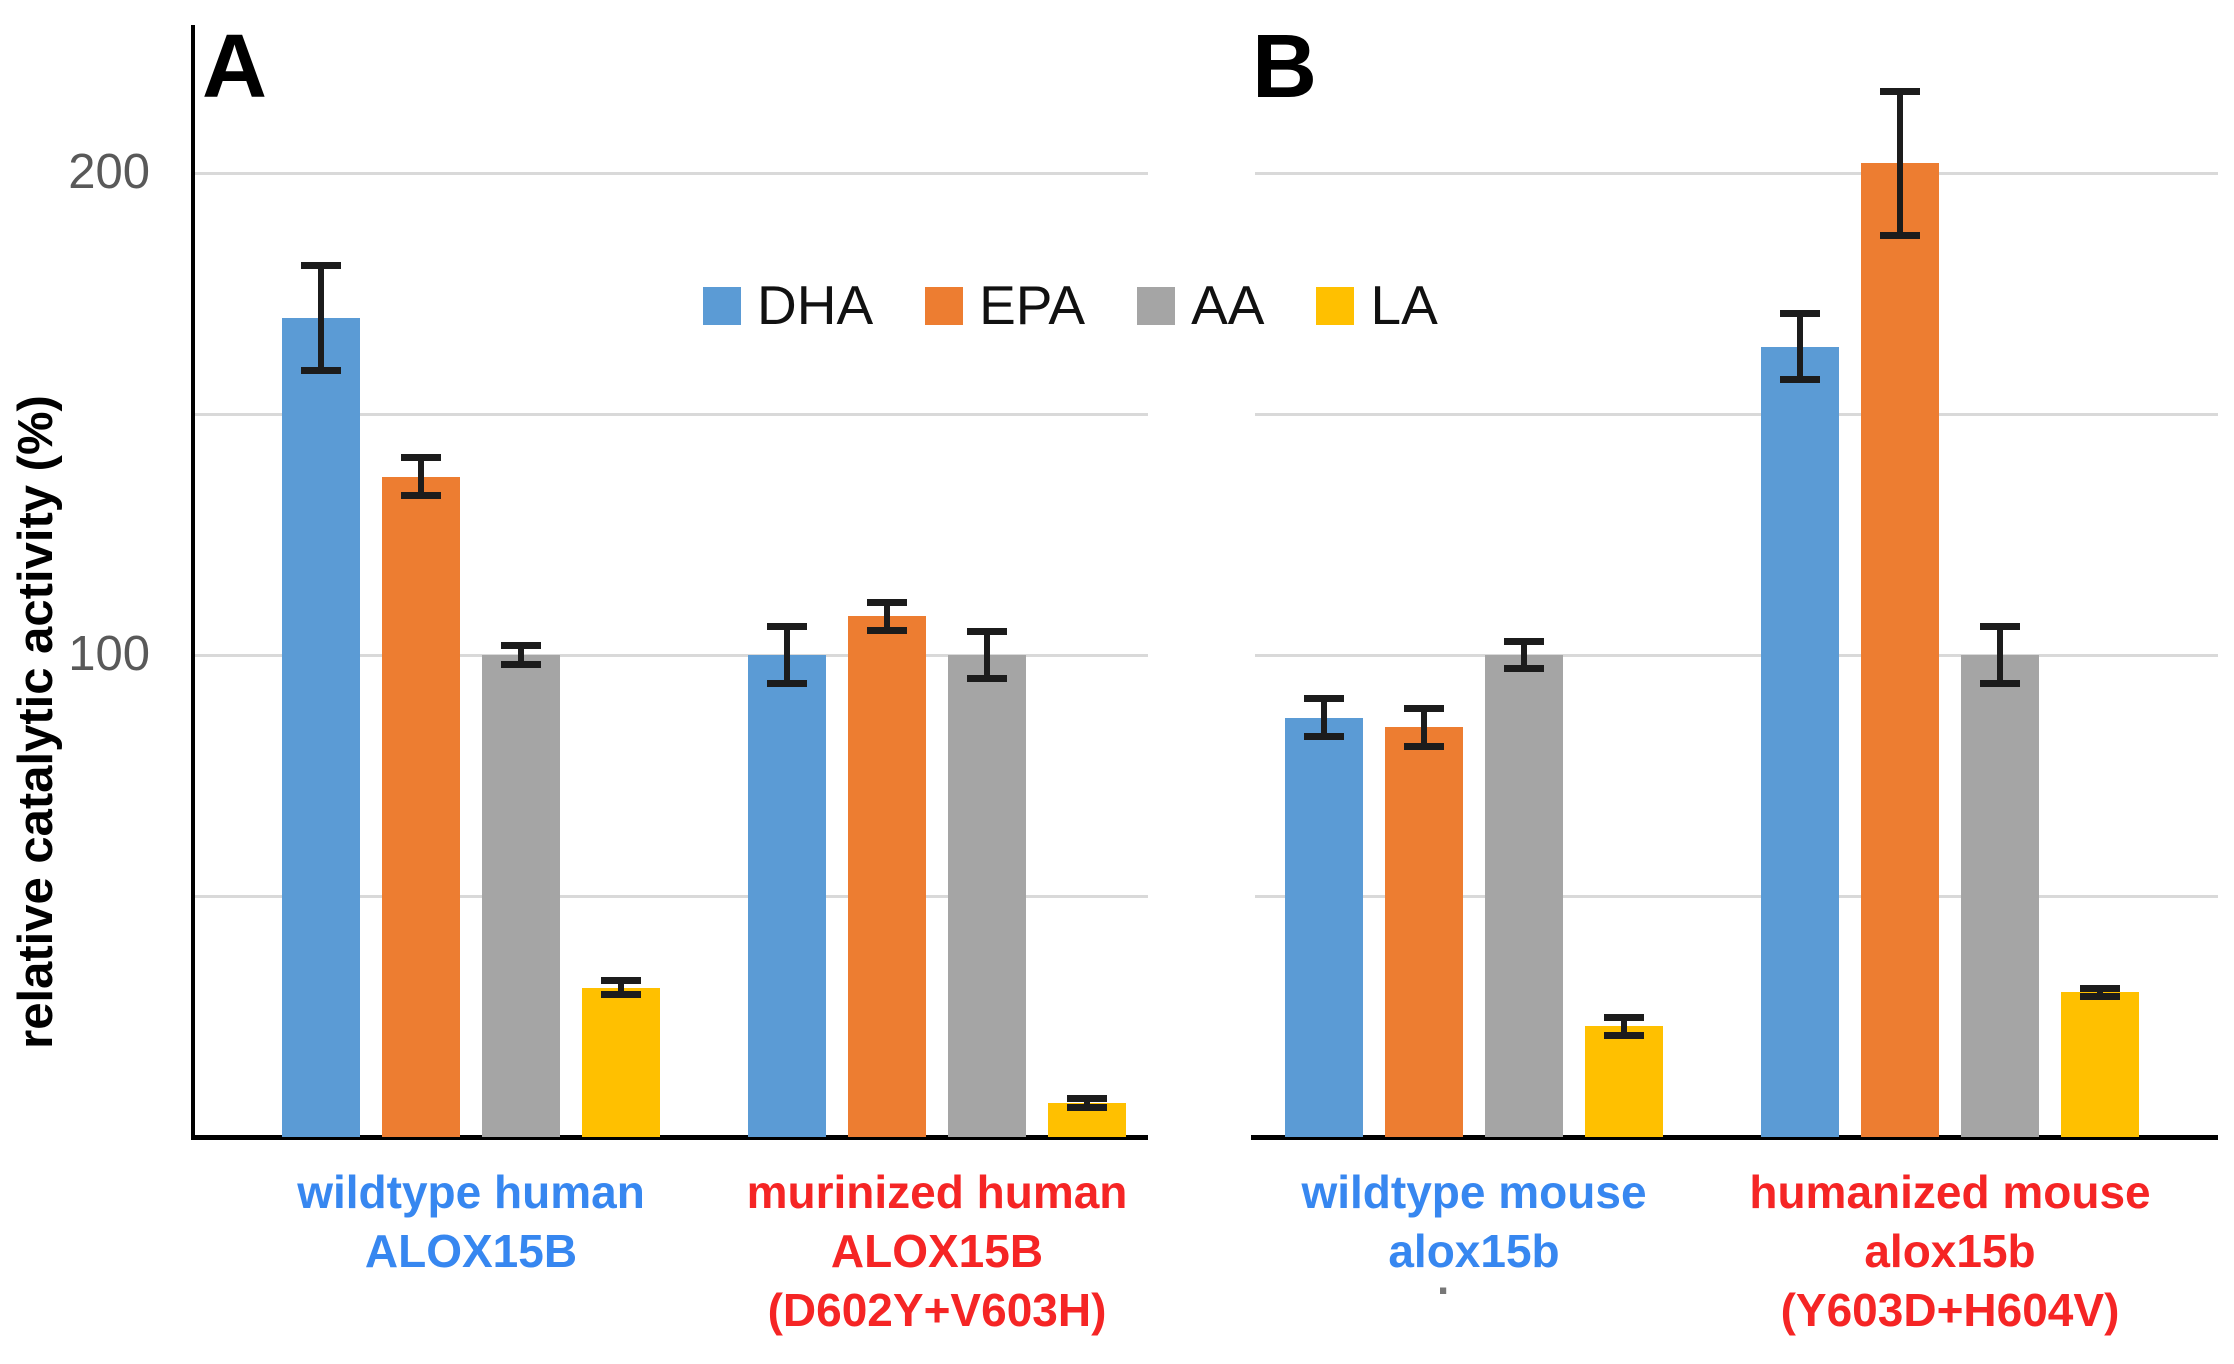  I want to click on group-label-line: (D602Y+V603H), so click(937, 1310).